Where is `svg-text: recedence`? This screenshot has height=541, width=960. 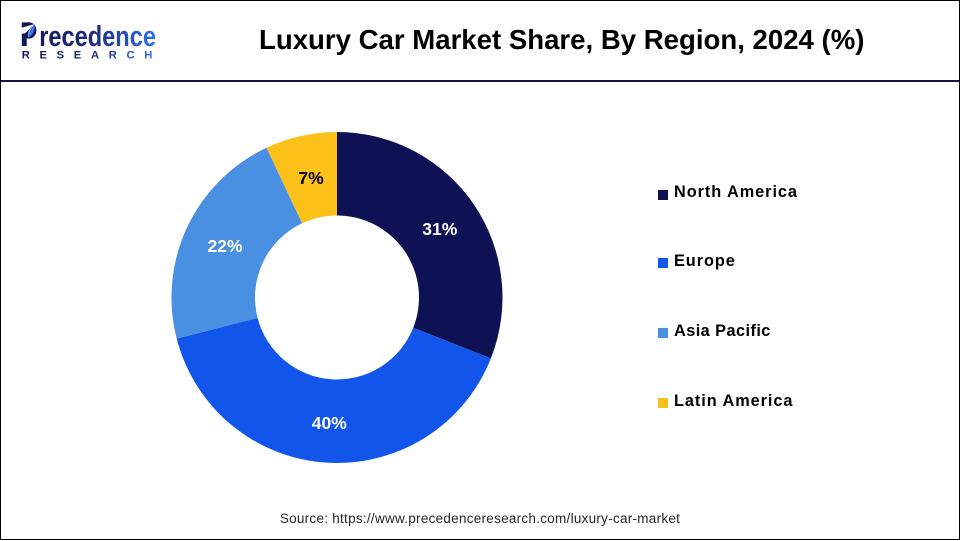 svg-text: recedence is located at coordinates (97, 37).